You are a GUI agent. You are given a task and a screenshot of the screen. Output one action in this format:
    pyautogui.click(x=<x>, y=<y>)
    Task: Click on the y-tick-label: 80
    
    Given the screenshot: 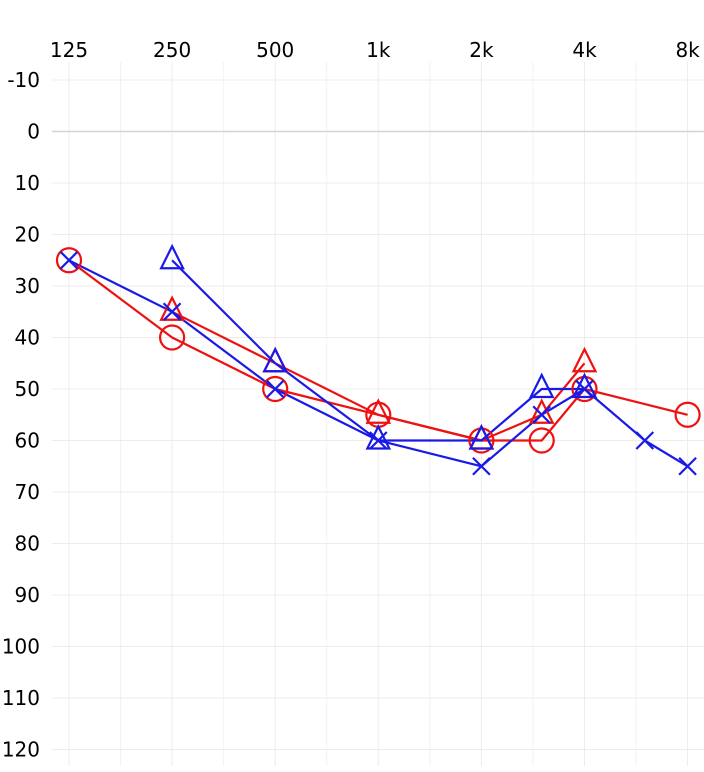 What is the action you would take?
    pyautogui.click(x=27, y=544)
    